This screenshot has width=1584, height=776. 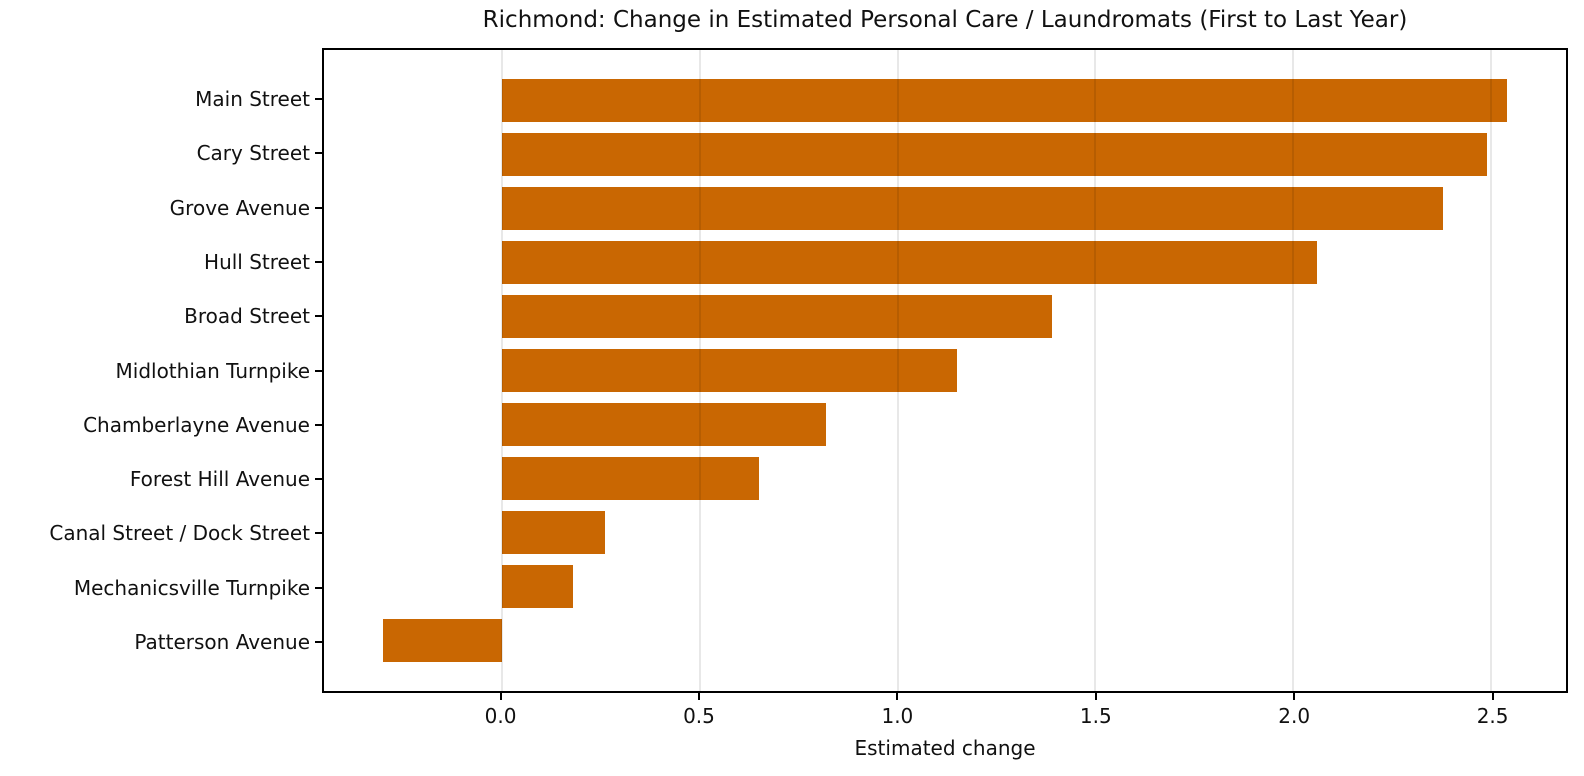 I want to click on gridline-x-1.0, so click(x=897, y=370).